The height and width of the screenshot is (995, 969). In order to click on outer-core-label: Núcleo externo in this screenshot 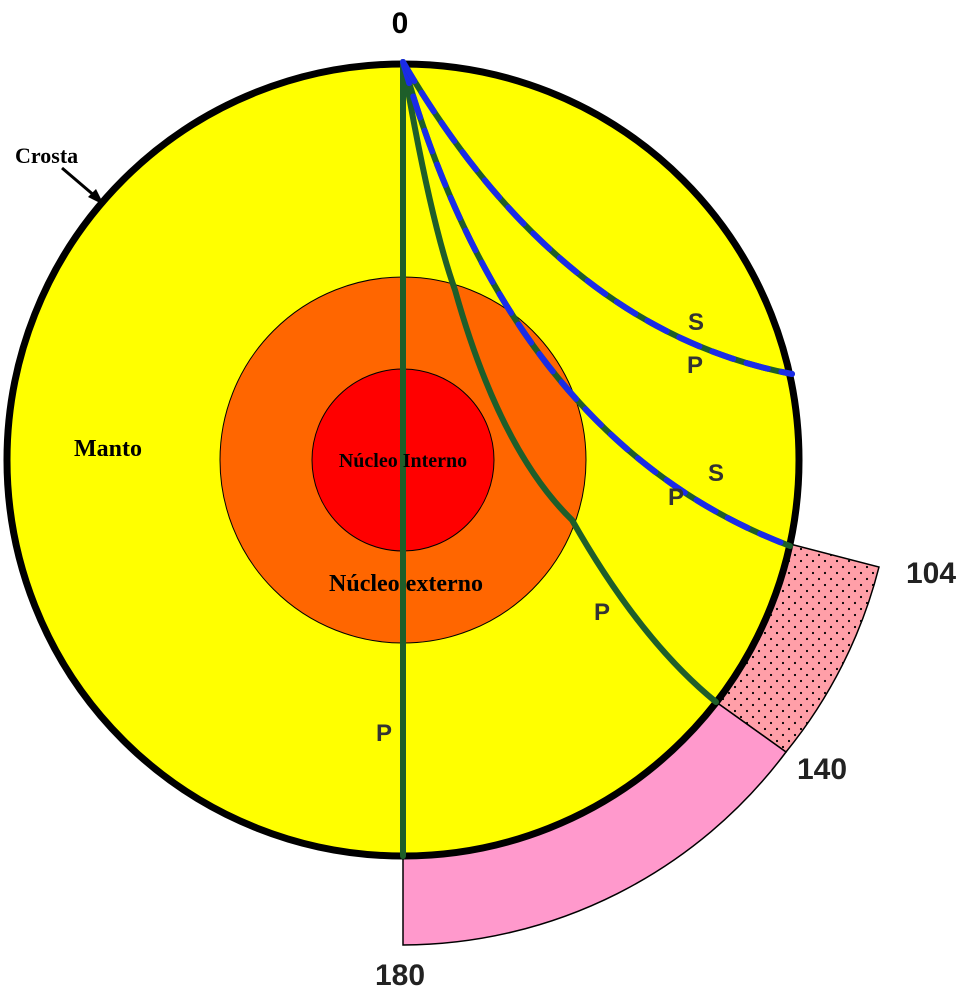, I will do `click(406, 584)`.